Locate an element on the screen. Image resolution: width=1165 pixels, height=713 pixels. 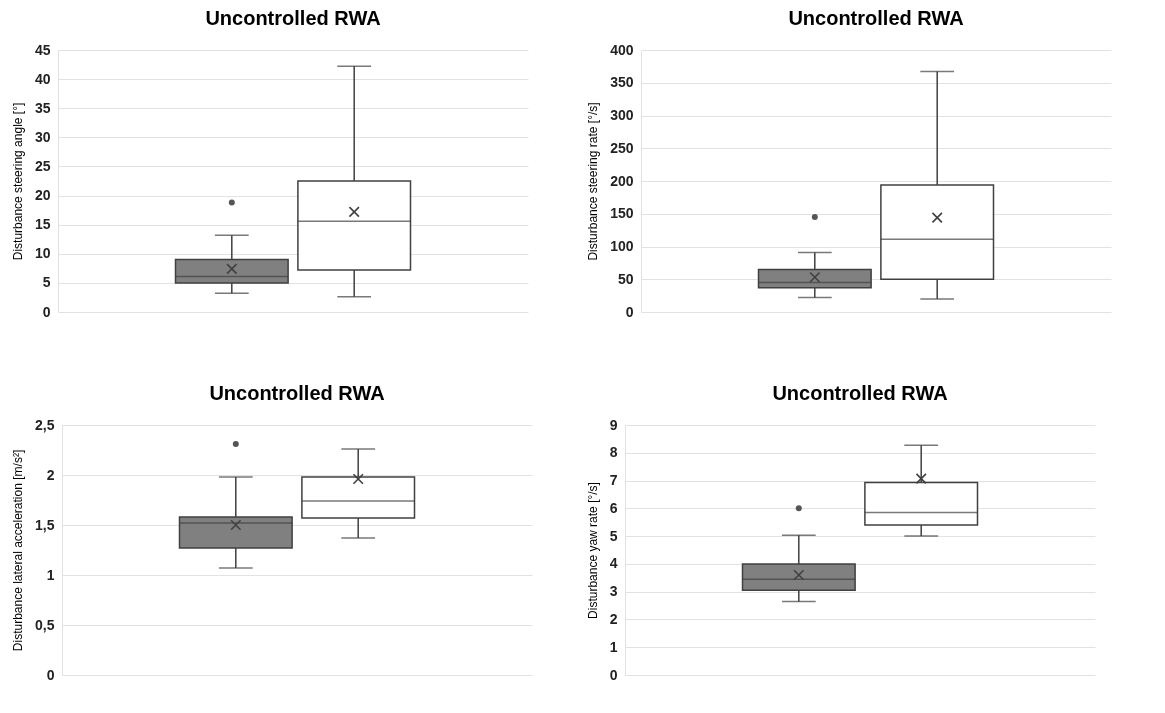
y-tick-label: 300 is located at coordinates (622, 115).